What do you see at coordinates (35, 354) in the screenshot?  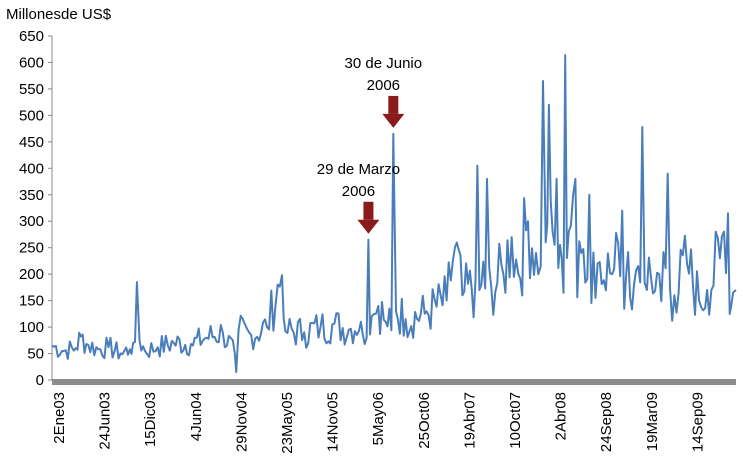 I see `y-tick-label: 50` at bounding box center [35, 354].